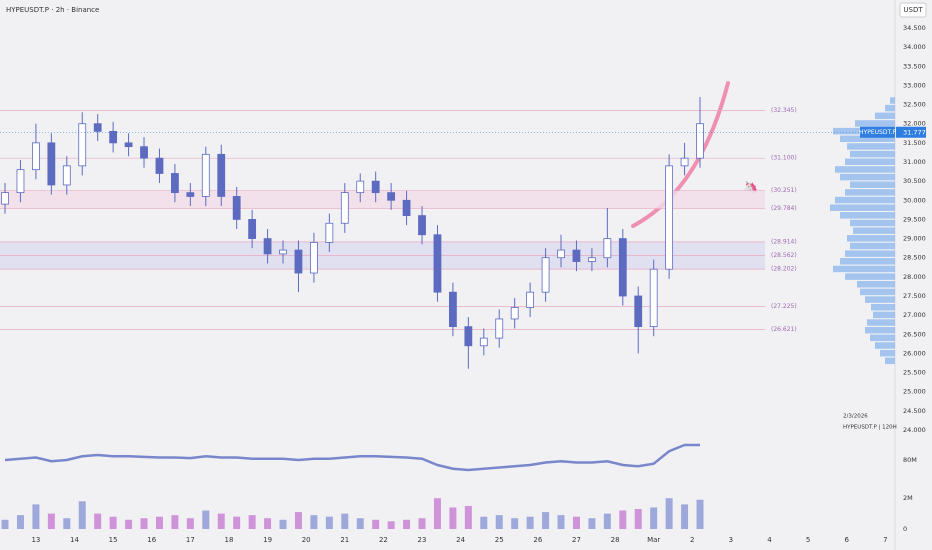 The image size is (932, 550). I want to click on x-tick-label: 2, so click(692, 540).